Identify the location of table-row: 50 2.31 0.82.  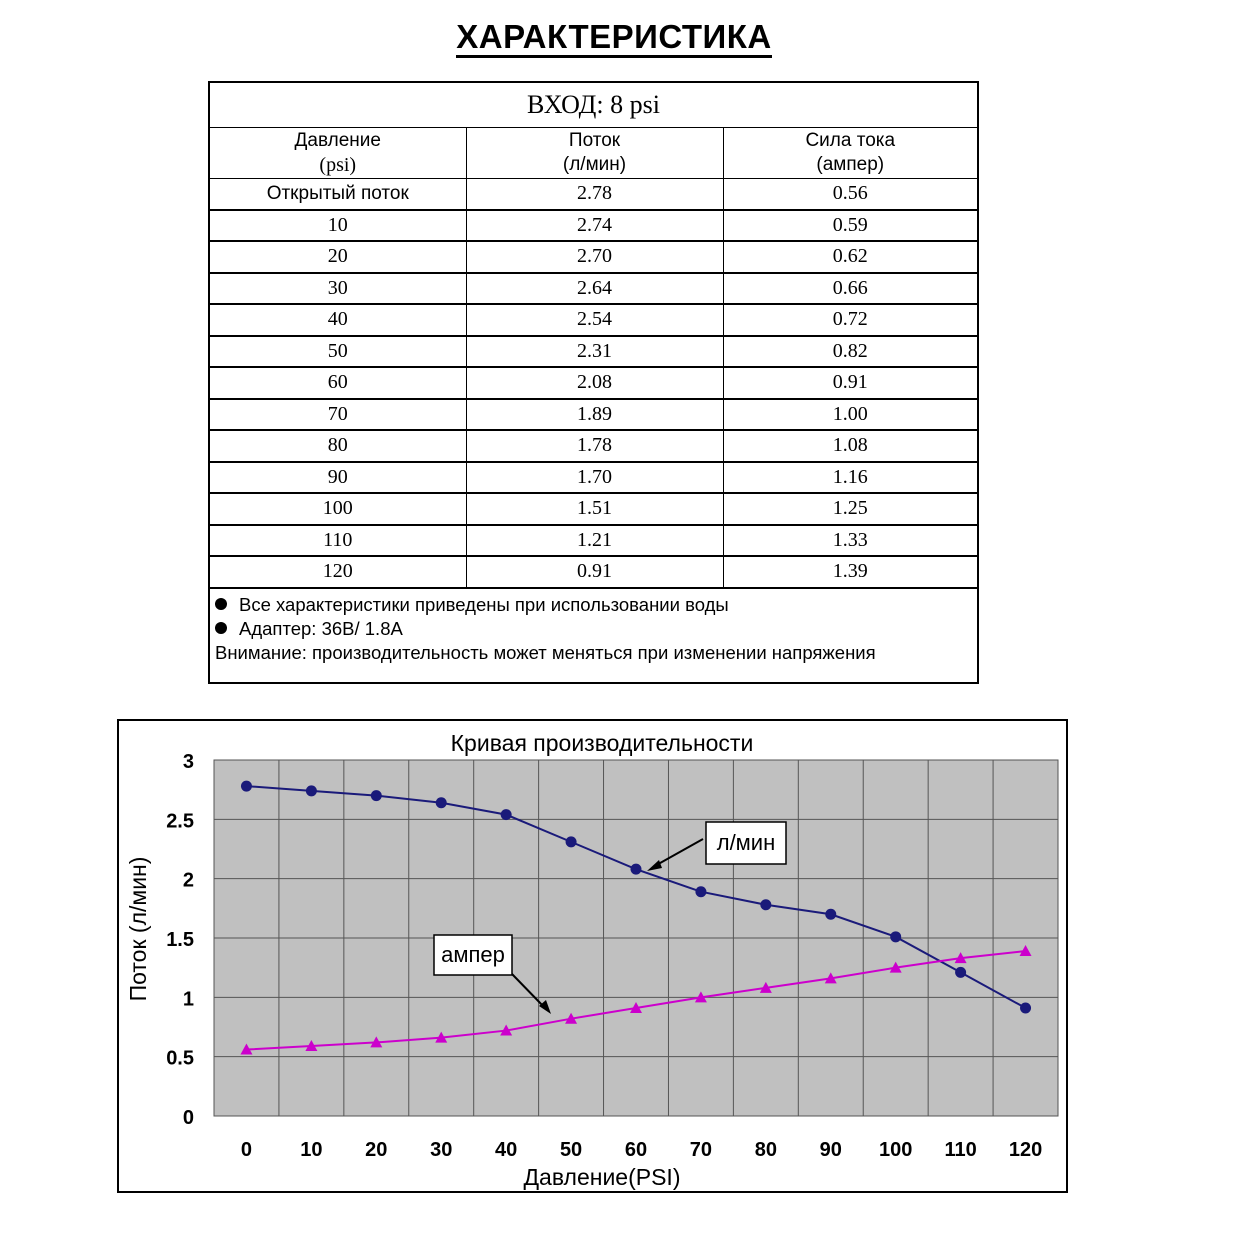
(593, 351).